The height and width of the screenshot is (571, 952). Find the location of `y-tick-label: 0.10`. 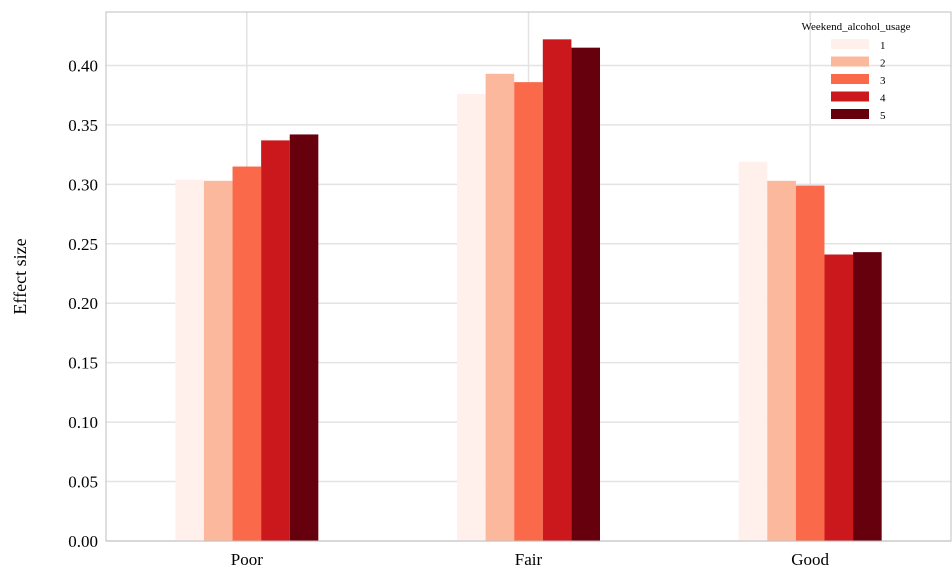

y-tick-label: 0.10 is located at coordinates (83, 422).